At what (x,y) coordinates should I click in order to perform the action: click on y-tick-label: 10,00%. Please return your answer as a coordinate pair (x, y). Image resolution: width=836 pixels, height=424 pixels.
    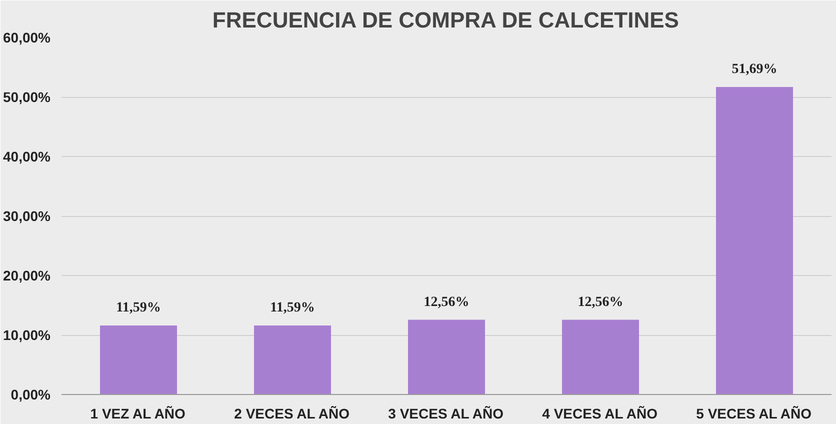
    Looking at the image, I should click on (27, 335).